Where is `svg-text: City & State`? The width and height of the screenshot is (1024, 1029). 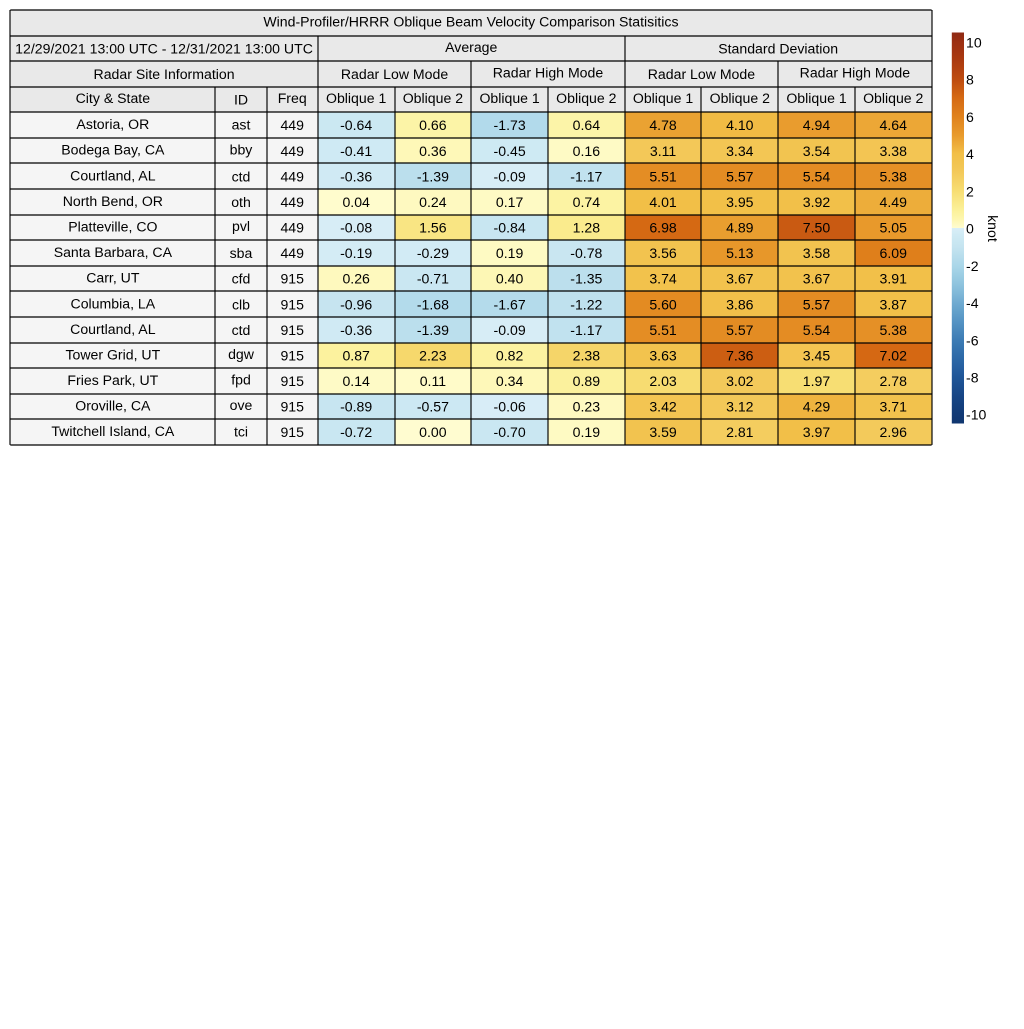 svg-text: City & State is located at coordinates (113, 98).